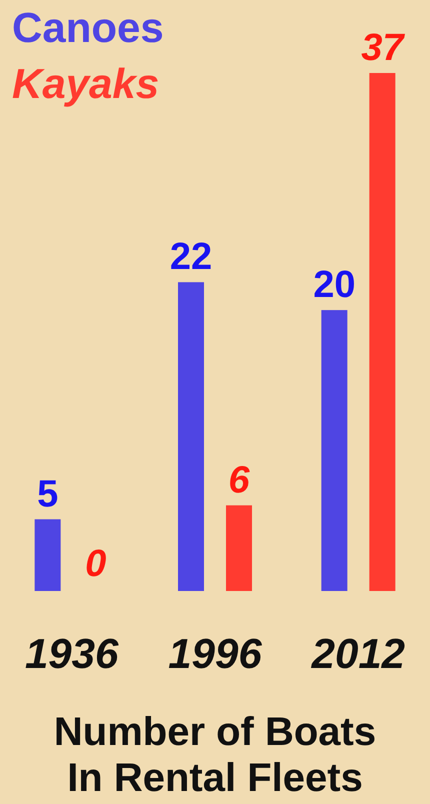  What do you see at coordinates (95, 564) in the screenshot?
I see `data-label: 0` at bounding box center [95, 564].